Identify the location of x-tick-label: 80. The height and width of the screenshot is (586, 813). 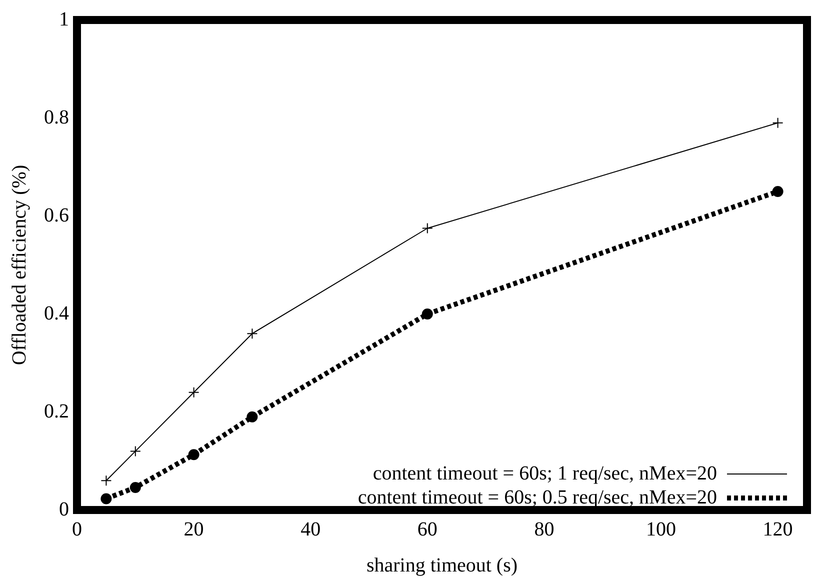
(544, 529).